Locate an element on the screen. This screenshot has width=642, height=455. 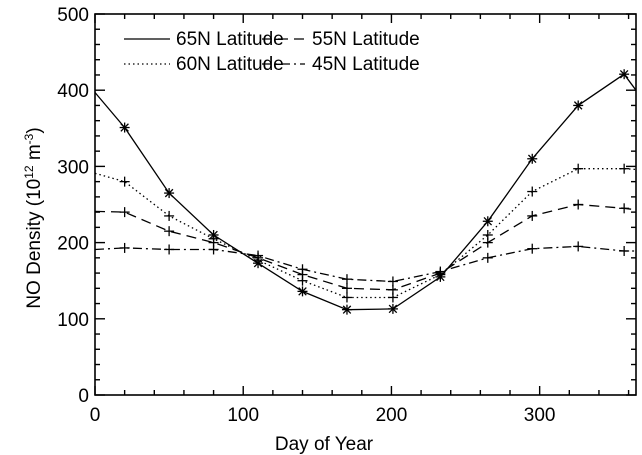
y-tick-label: 500 is located at coordinates (73, 15).